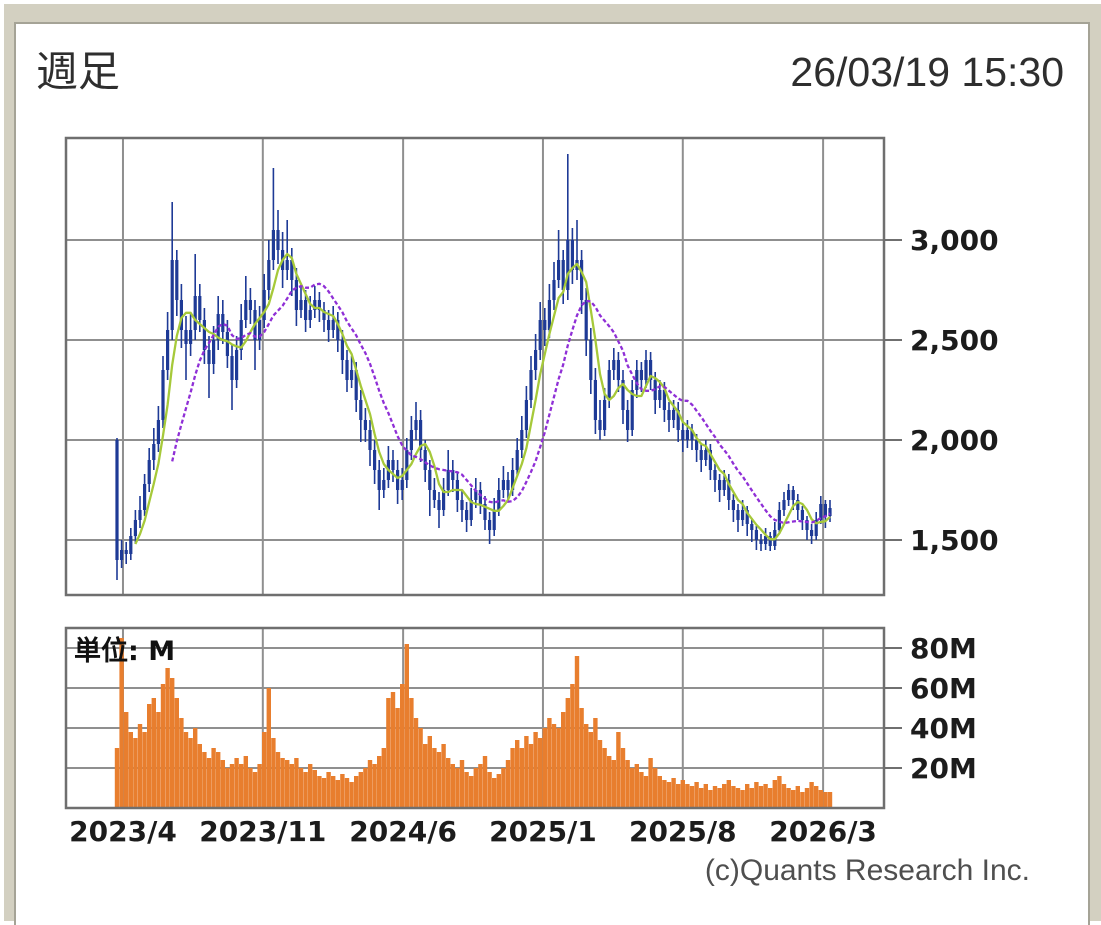 Image resolution: width=1101 pixels, height=925 pixels. I want to click on x-axis-label: 2025/1, so click(543, 831).